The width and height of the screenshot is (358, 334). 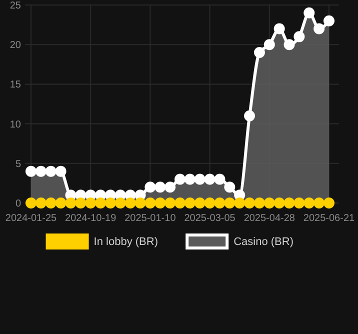 I want to click on legend-label: In lobby (BR), so click(x=126, y=242).